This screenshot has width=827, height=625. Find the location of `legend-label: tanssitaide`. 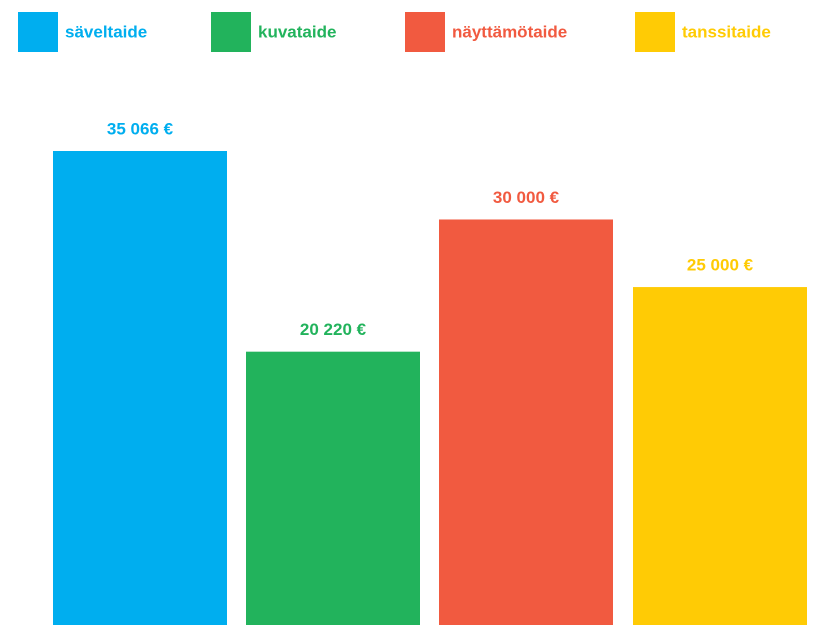

legend-label: tanssitaide is located at coordinates (726, 31).